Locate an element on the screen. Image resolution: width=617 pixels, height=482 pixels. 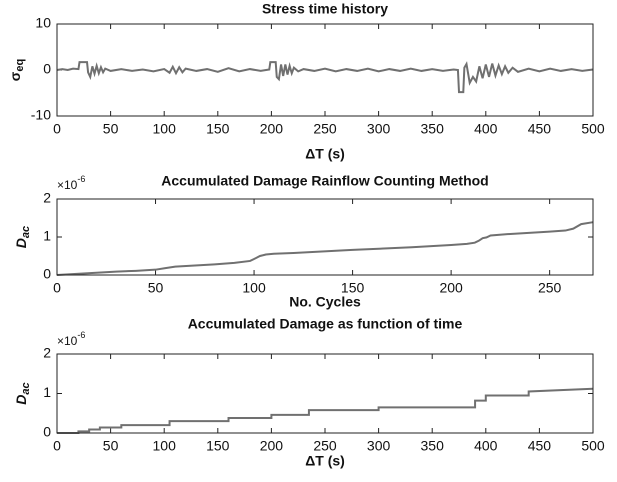
y-axis-label: σeq is located at coordinates (16, 70).